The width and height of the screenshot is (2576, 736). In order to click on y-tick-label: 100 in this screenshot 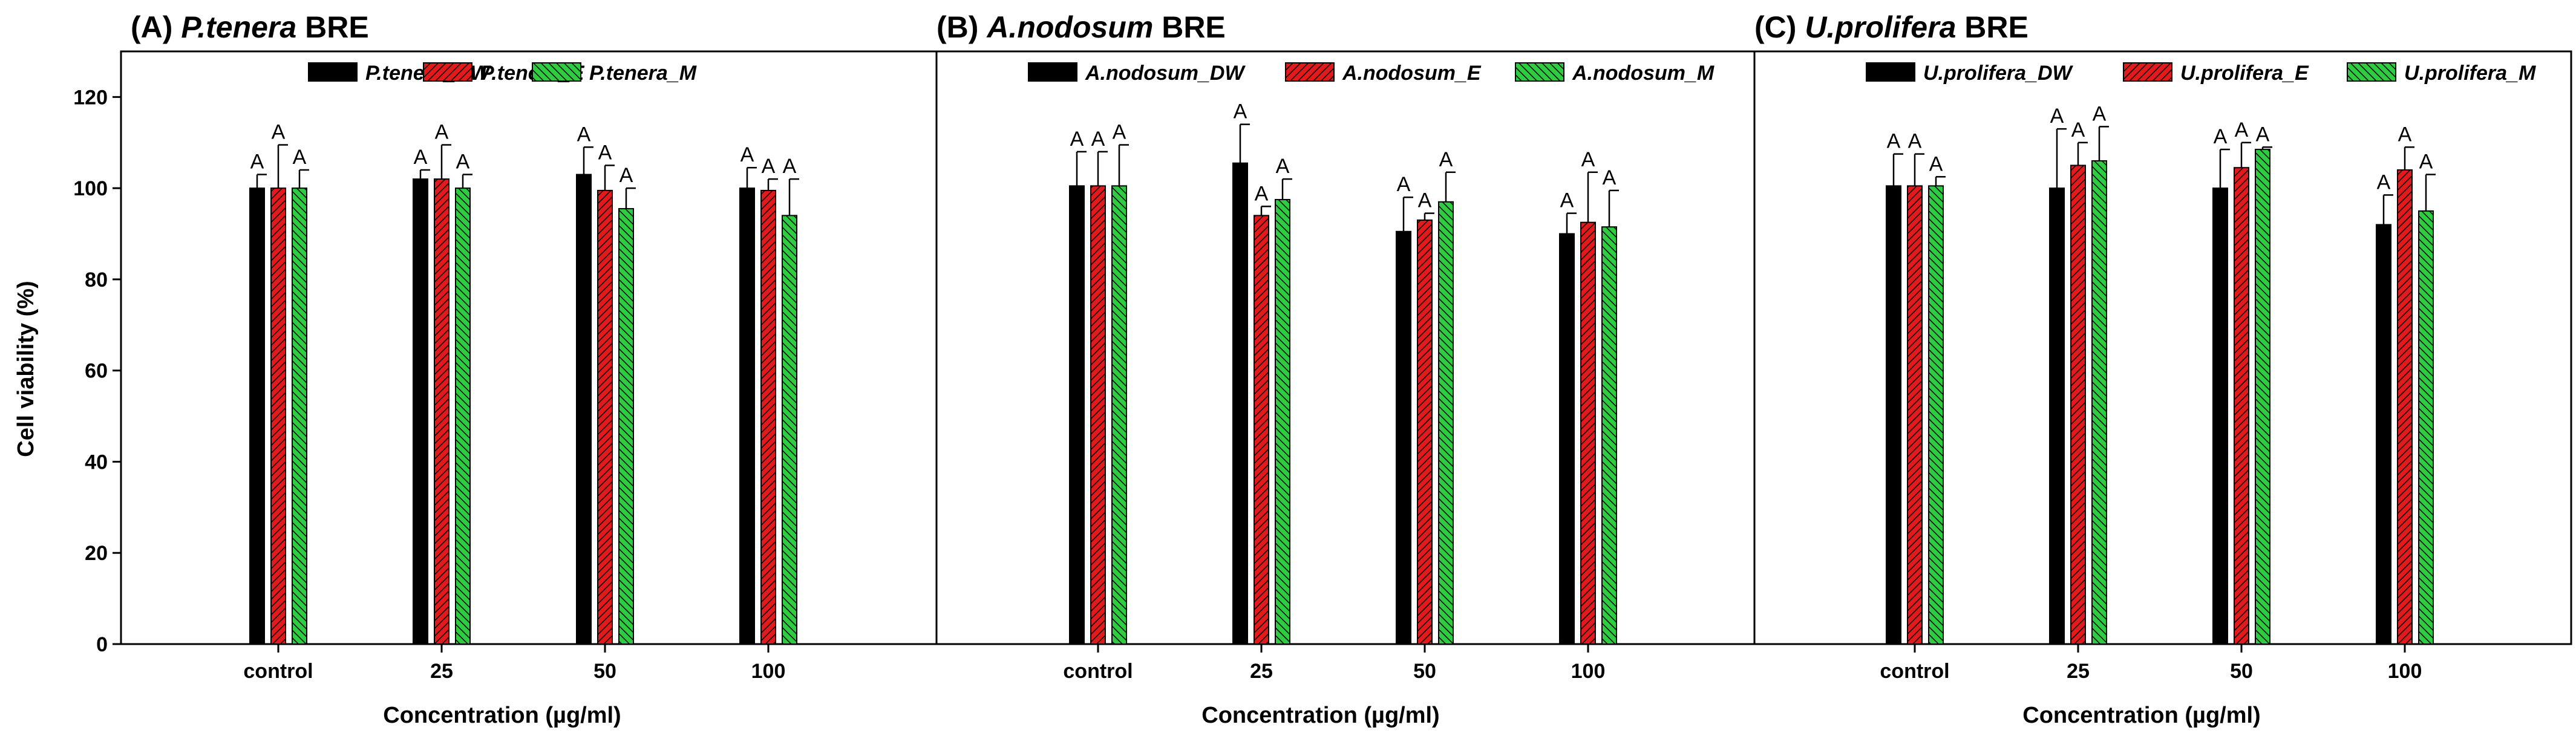, I will do `click(90, 189)`.